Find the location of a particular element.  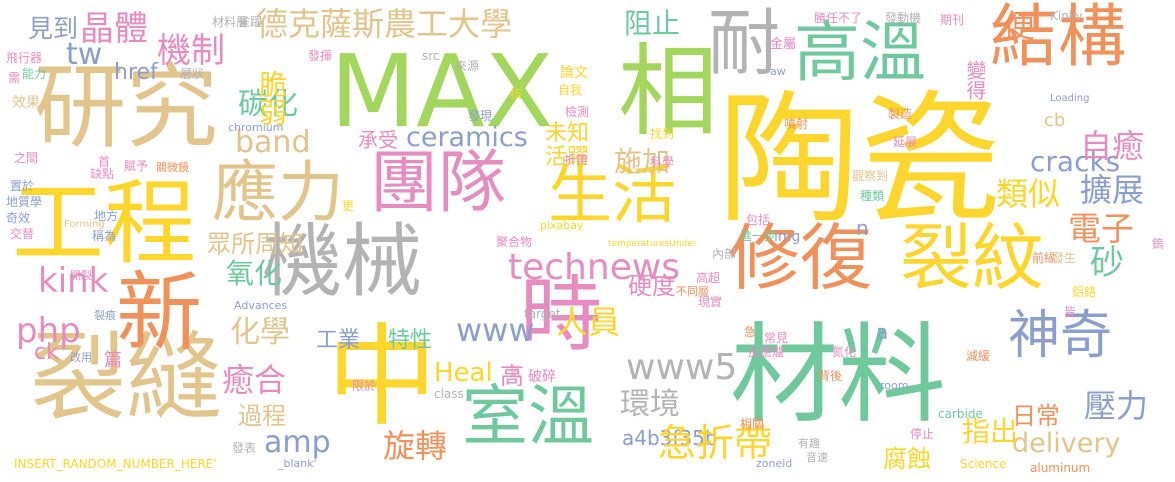

cloud-word: 鎢 is located at coordinates (1158, 244).